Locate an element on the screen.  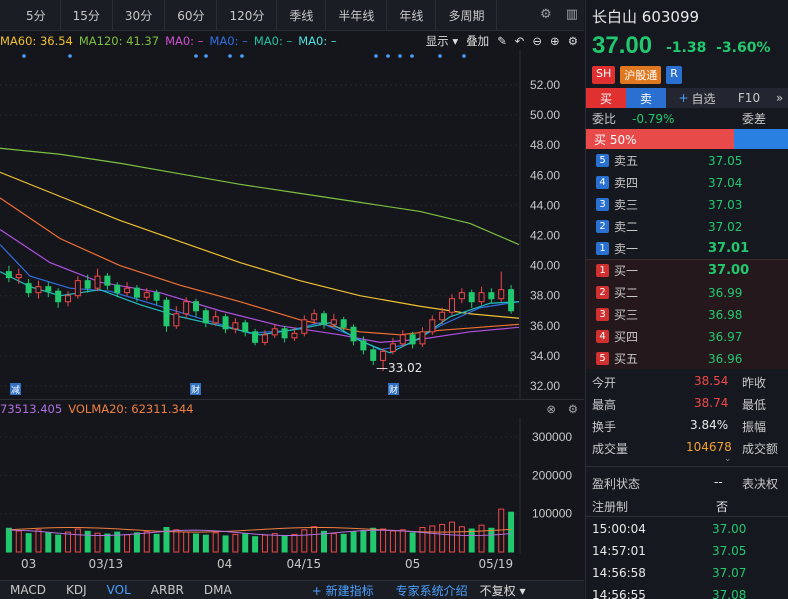
brush-icon: ✎ is located at coordinates (502, 40).